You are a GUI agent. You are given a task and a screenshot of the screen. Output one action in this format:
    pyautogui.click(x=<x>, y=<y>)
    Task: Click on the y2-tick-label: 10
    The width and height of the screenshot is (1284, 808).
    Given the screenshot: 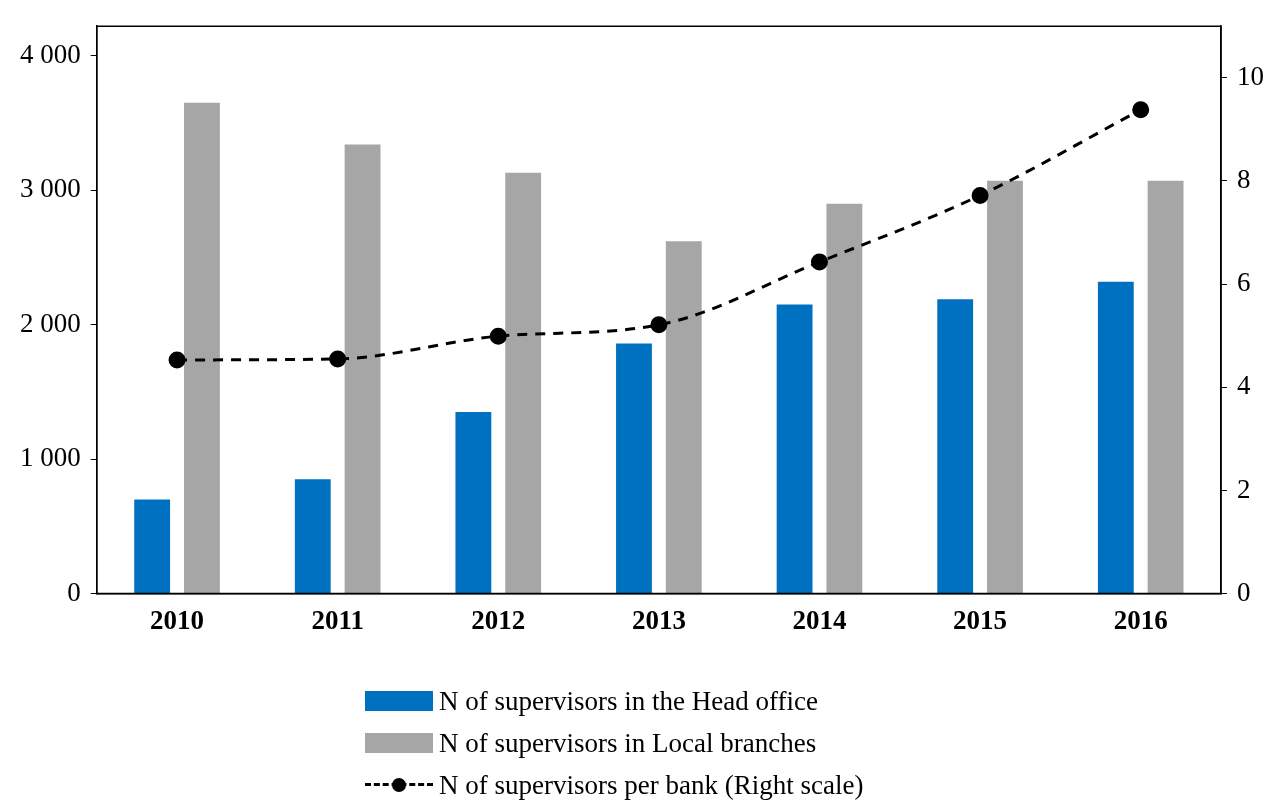 What is the action you would take?
    pyautogui.click(x=1250, y=75)
    